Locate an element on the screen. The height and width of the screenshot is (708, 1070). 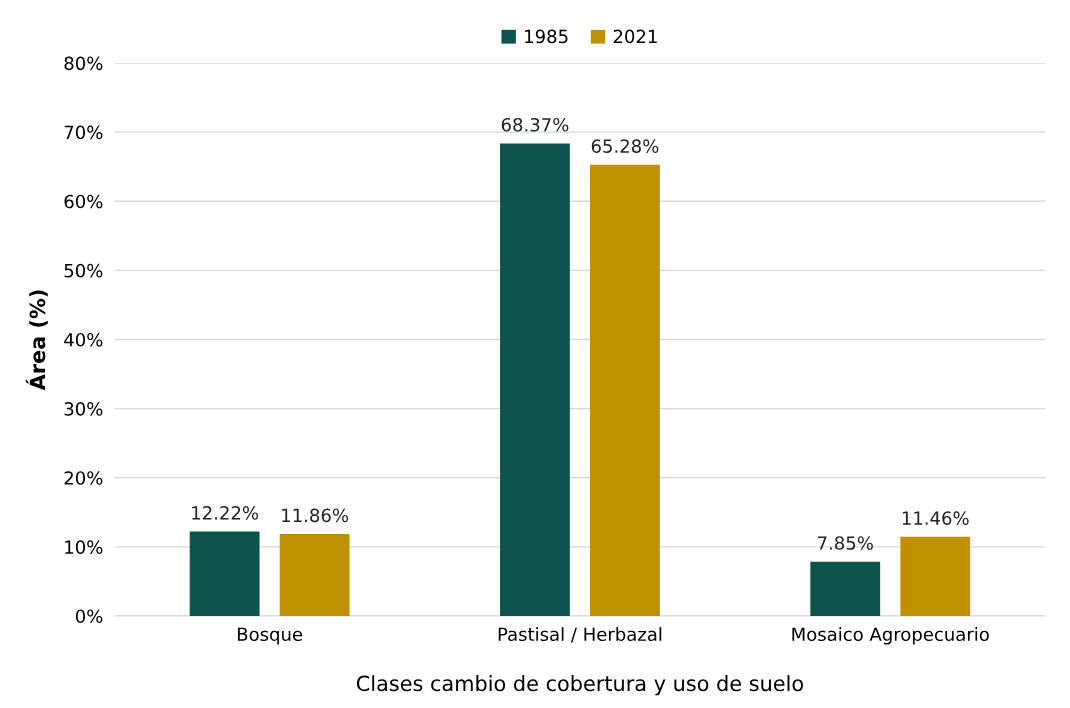
y-tick-label: 70% is located at coordinates (83, 132).